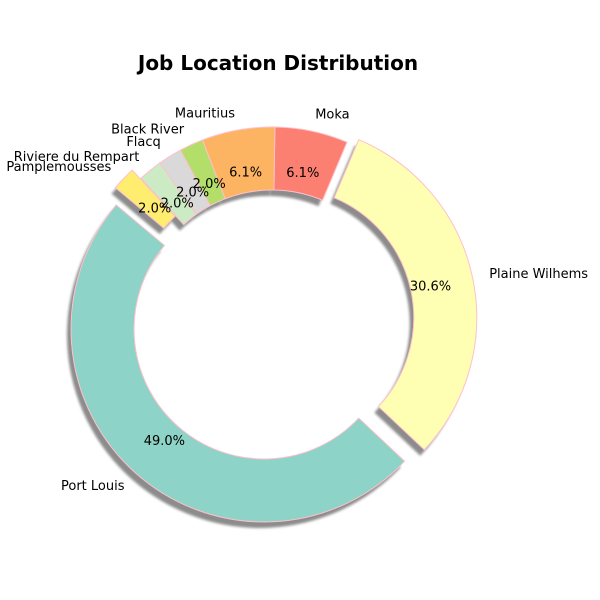 This screenshot has height=600, width=600. Describe the element at coordinates (154, 208) in the screenshot. I see `percent-label-pamplemousses: 2.0%` at that location.